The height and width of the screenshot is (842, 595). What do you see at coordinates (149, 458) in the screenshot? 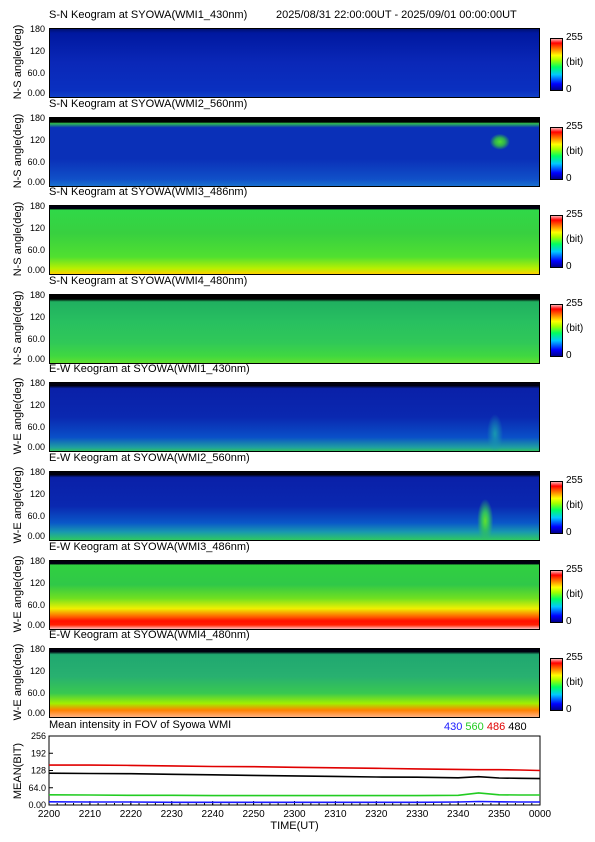
I see `keogram-title-6: E-W Keogram at SYOWA(WMI2_560nm)` at bounding box center [149, 458].